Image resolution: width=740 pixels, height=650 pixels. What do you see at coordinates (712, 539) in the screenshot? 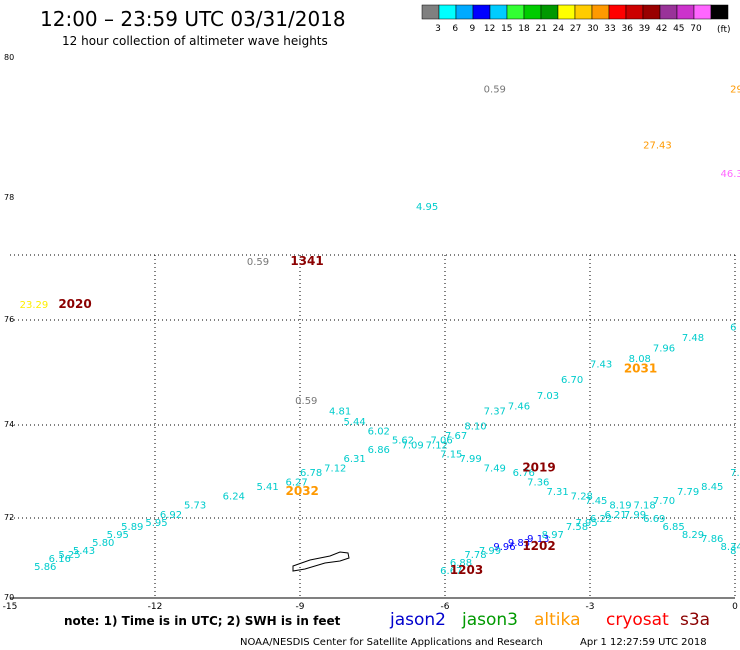
I see `wave-height-value: 7.86` at bounding box center [712, 539].